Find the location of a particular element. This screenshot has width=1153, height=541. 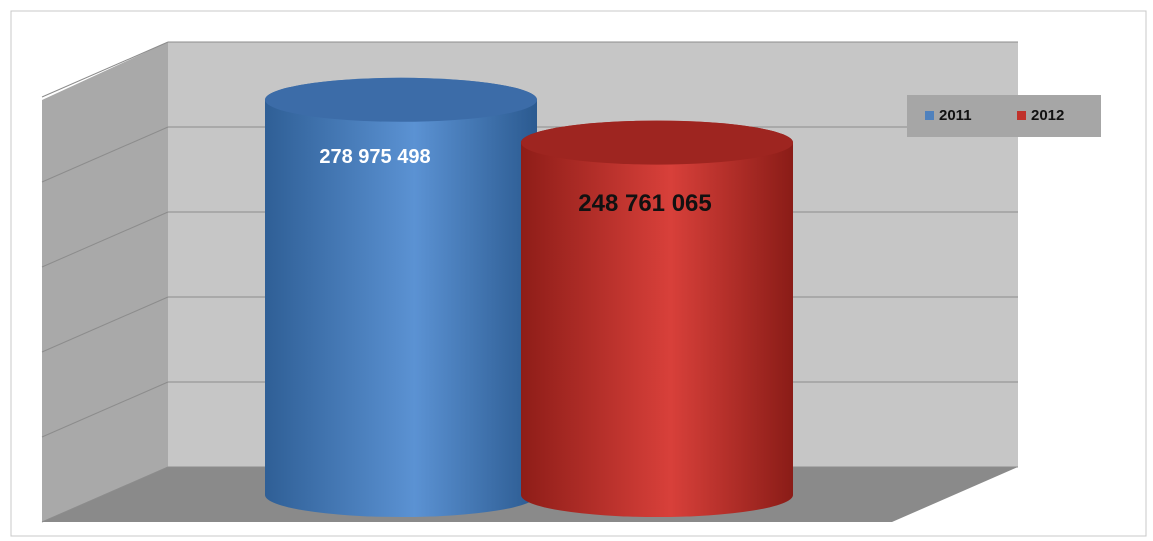

legend-box is located at coordinates (1004, 116).